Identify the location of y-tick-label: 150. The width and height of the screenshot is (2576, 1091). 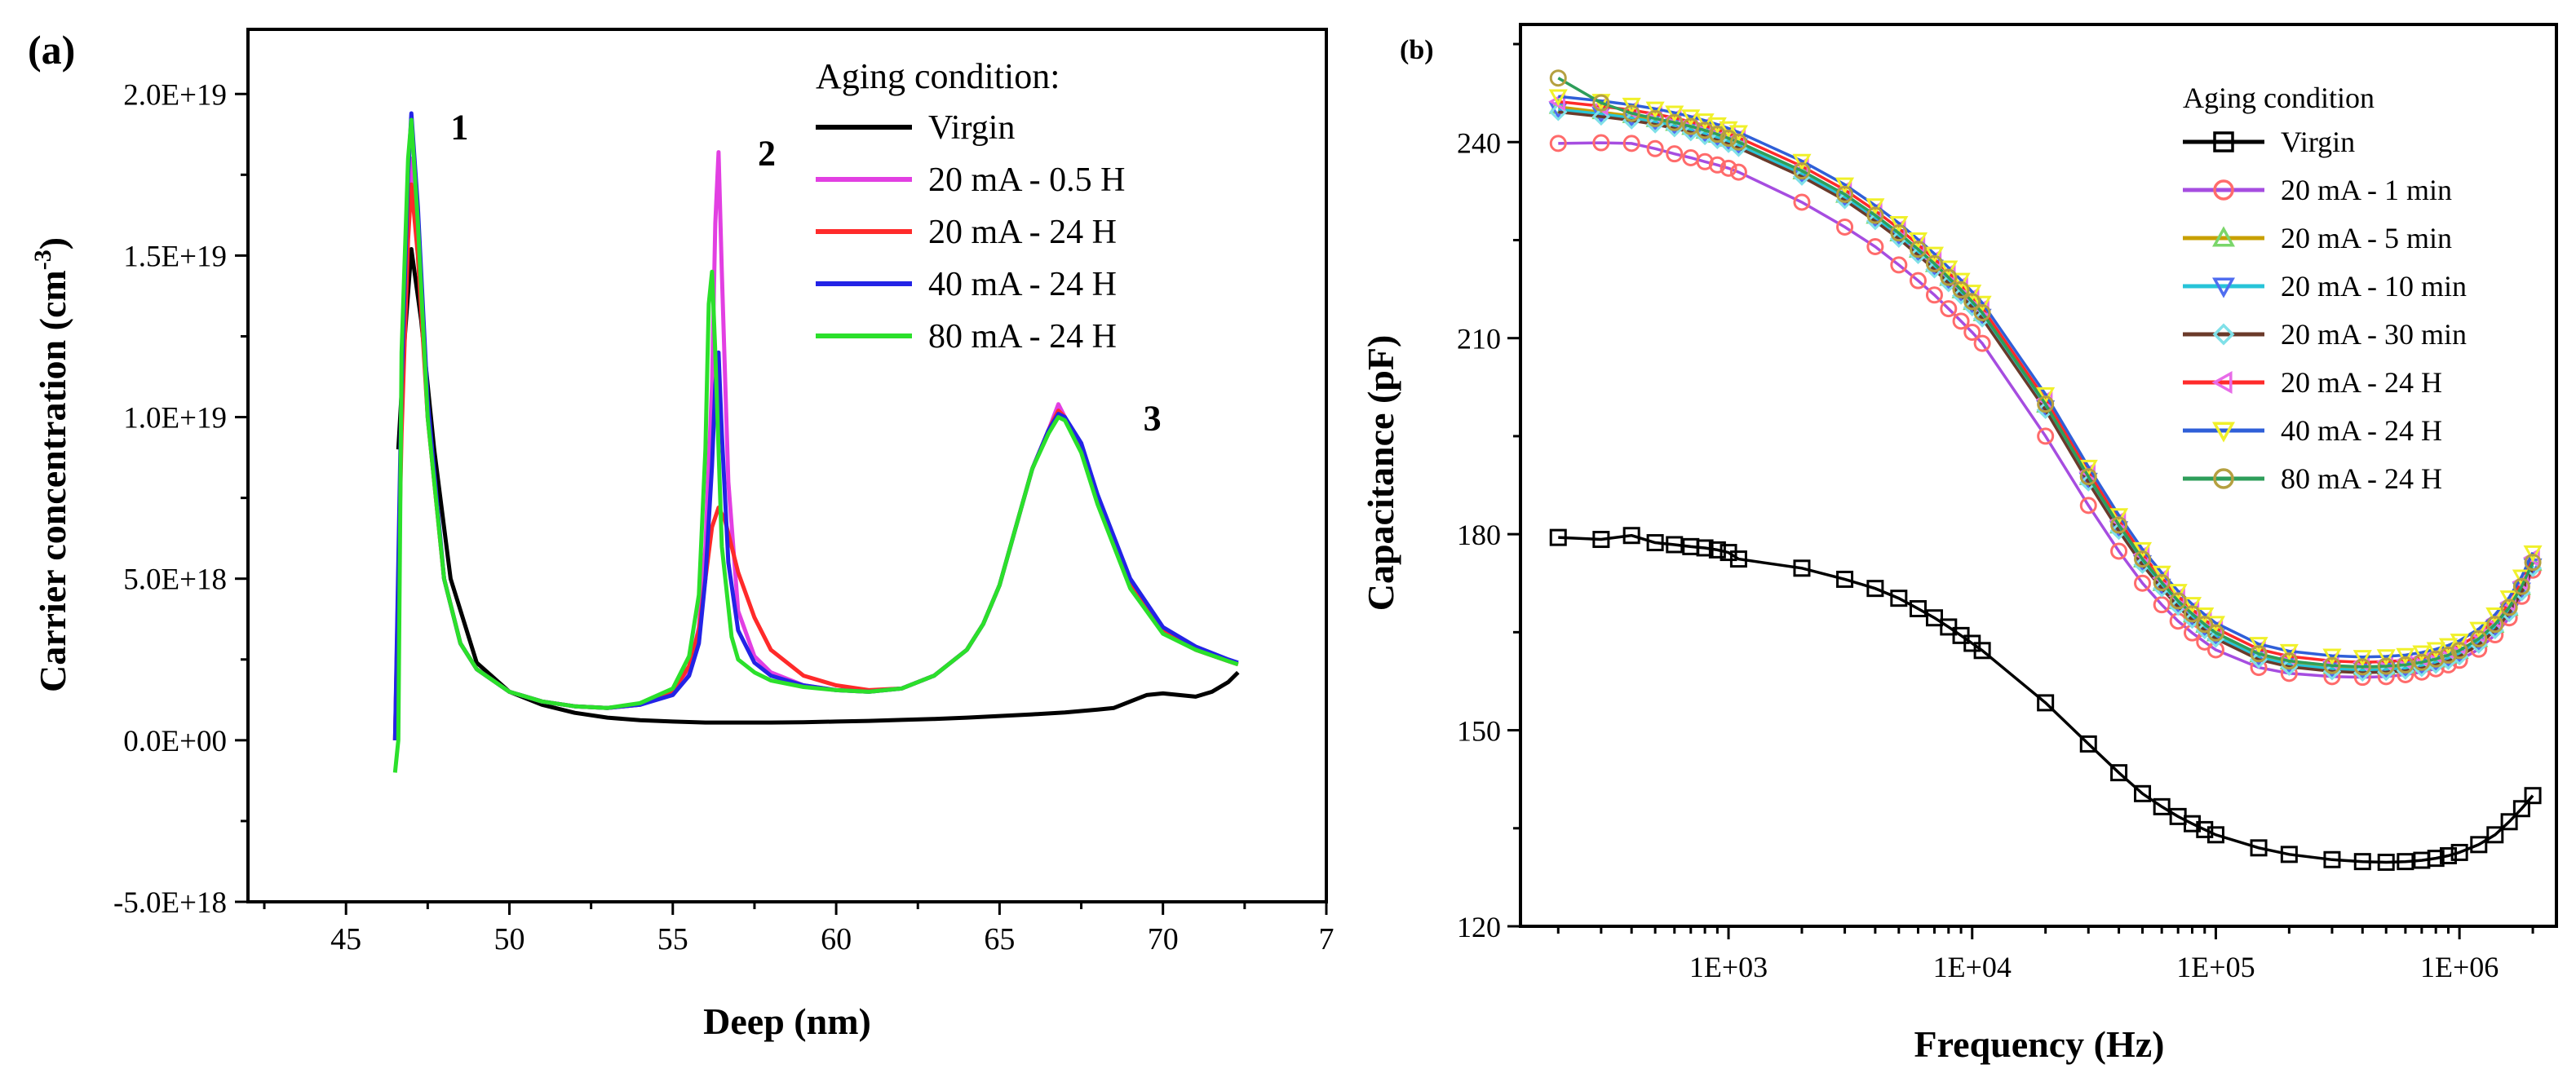
(1479, 731).